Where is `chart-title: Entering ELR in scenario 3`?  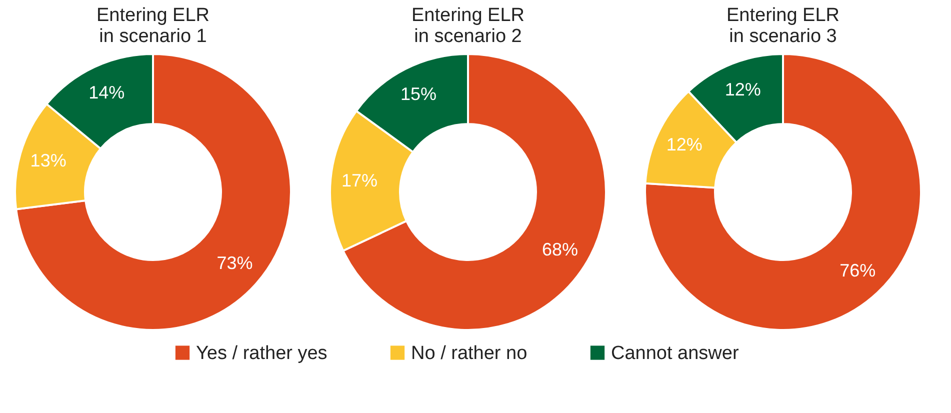 chart-title: Entering ELR in scenario 3 is located at coordinates (783, 26).